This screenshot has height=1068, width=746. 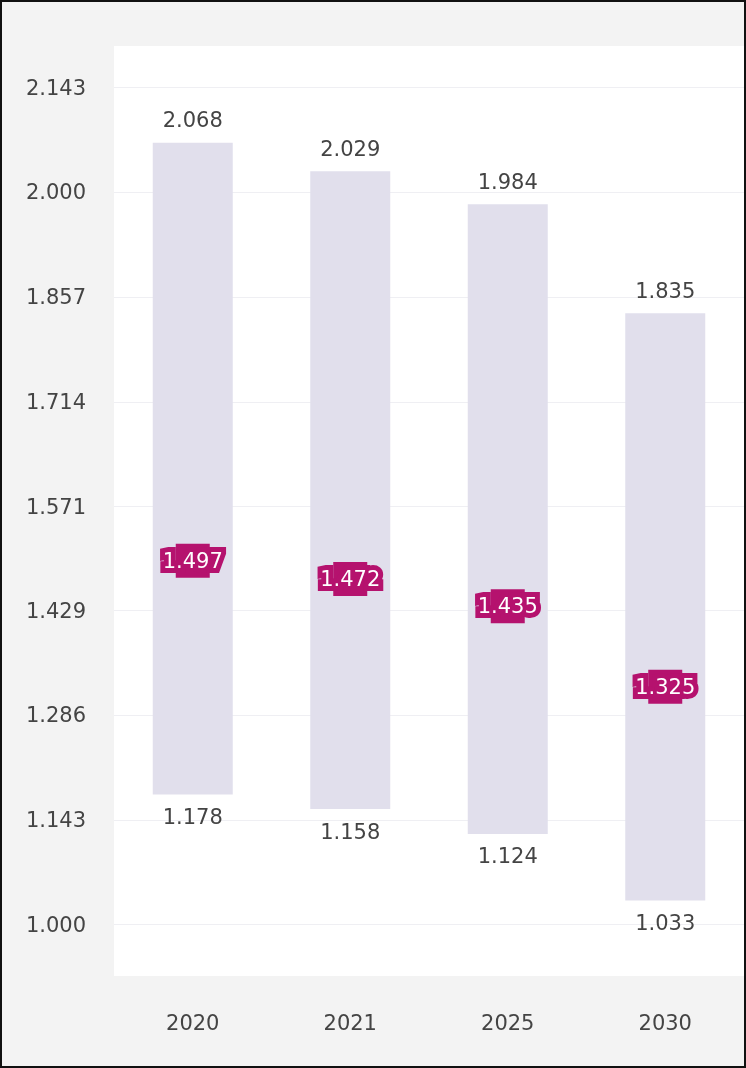 What do you see at coordinates (55, 610) in the screenshot?
I see `y-tick-label: 1.429` at bounding box center [55, 610].